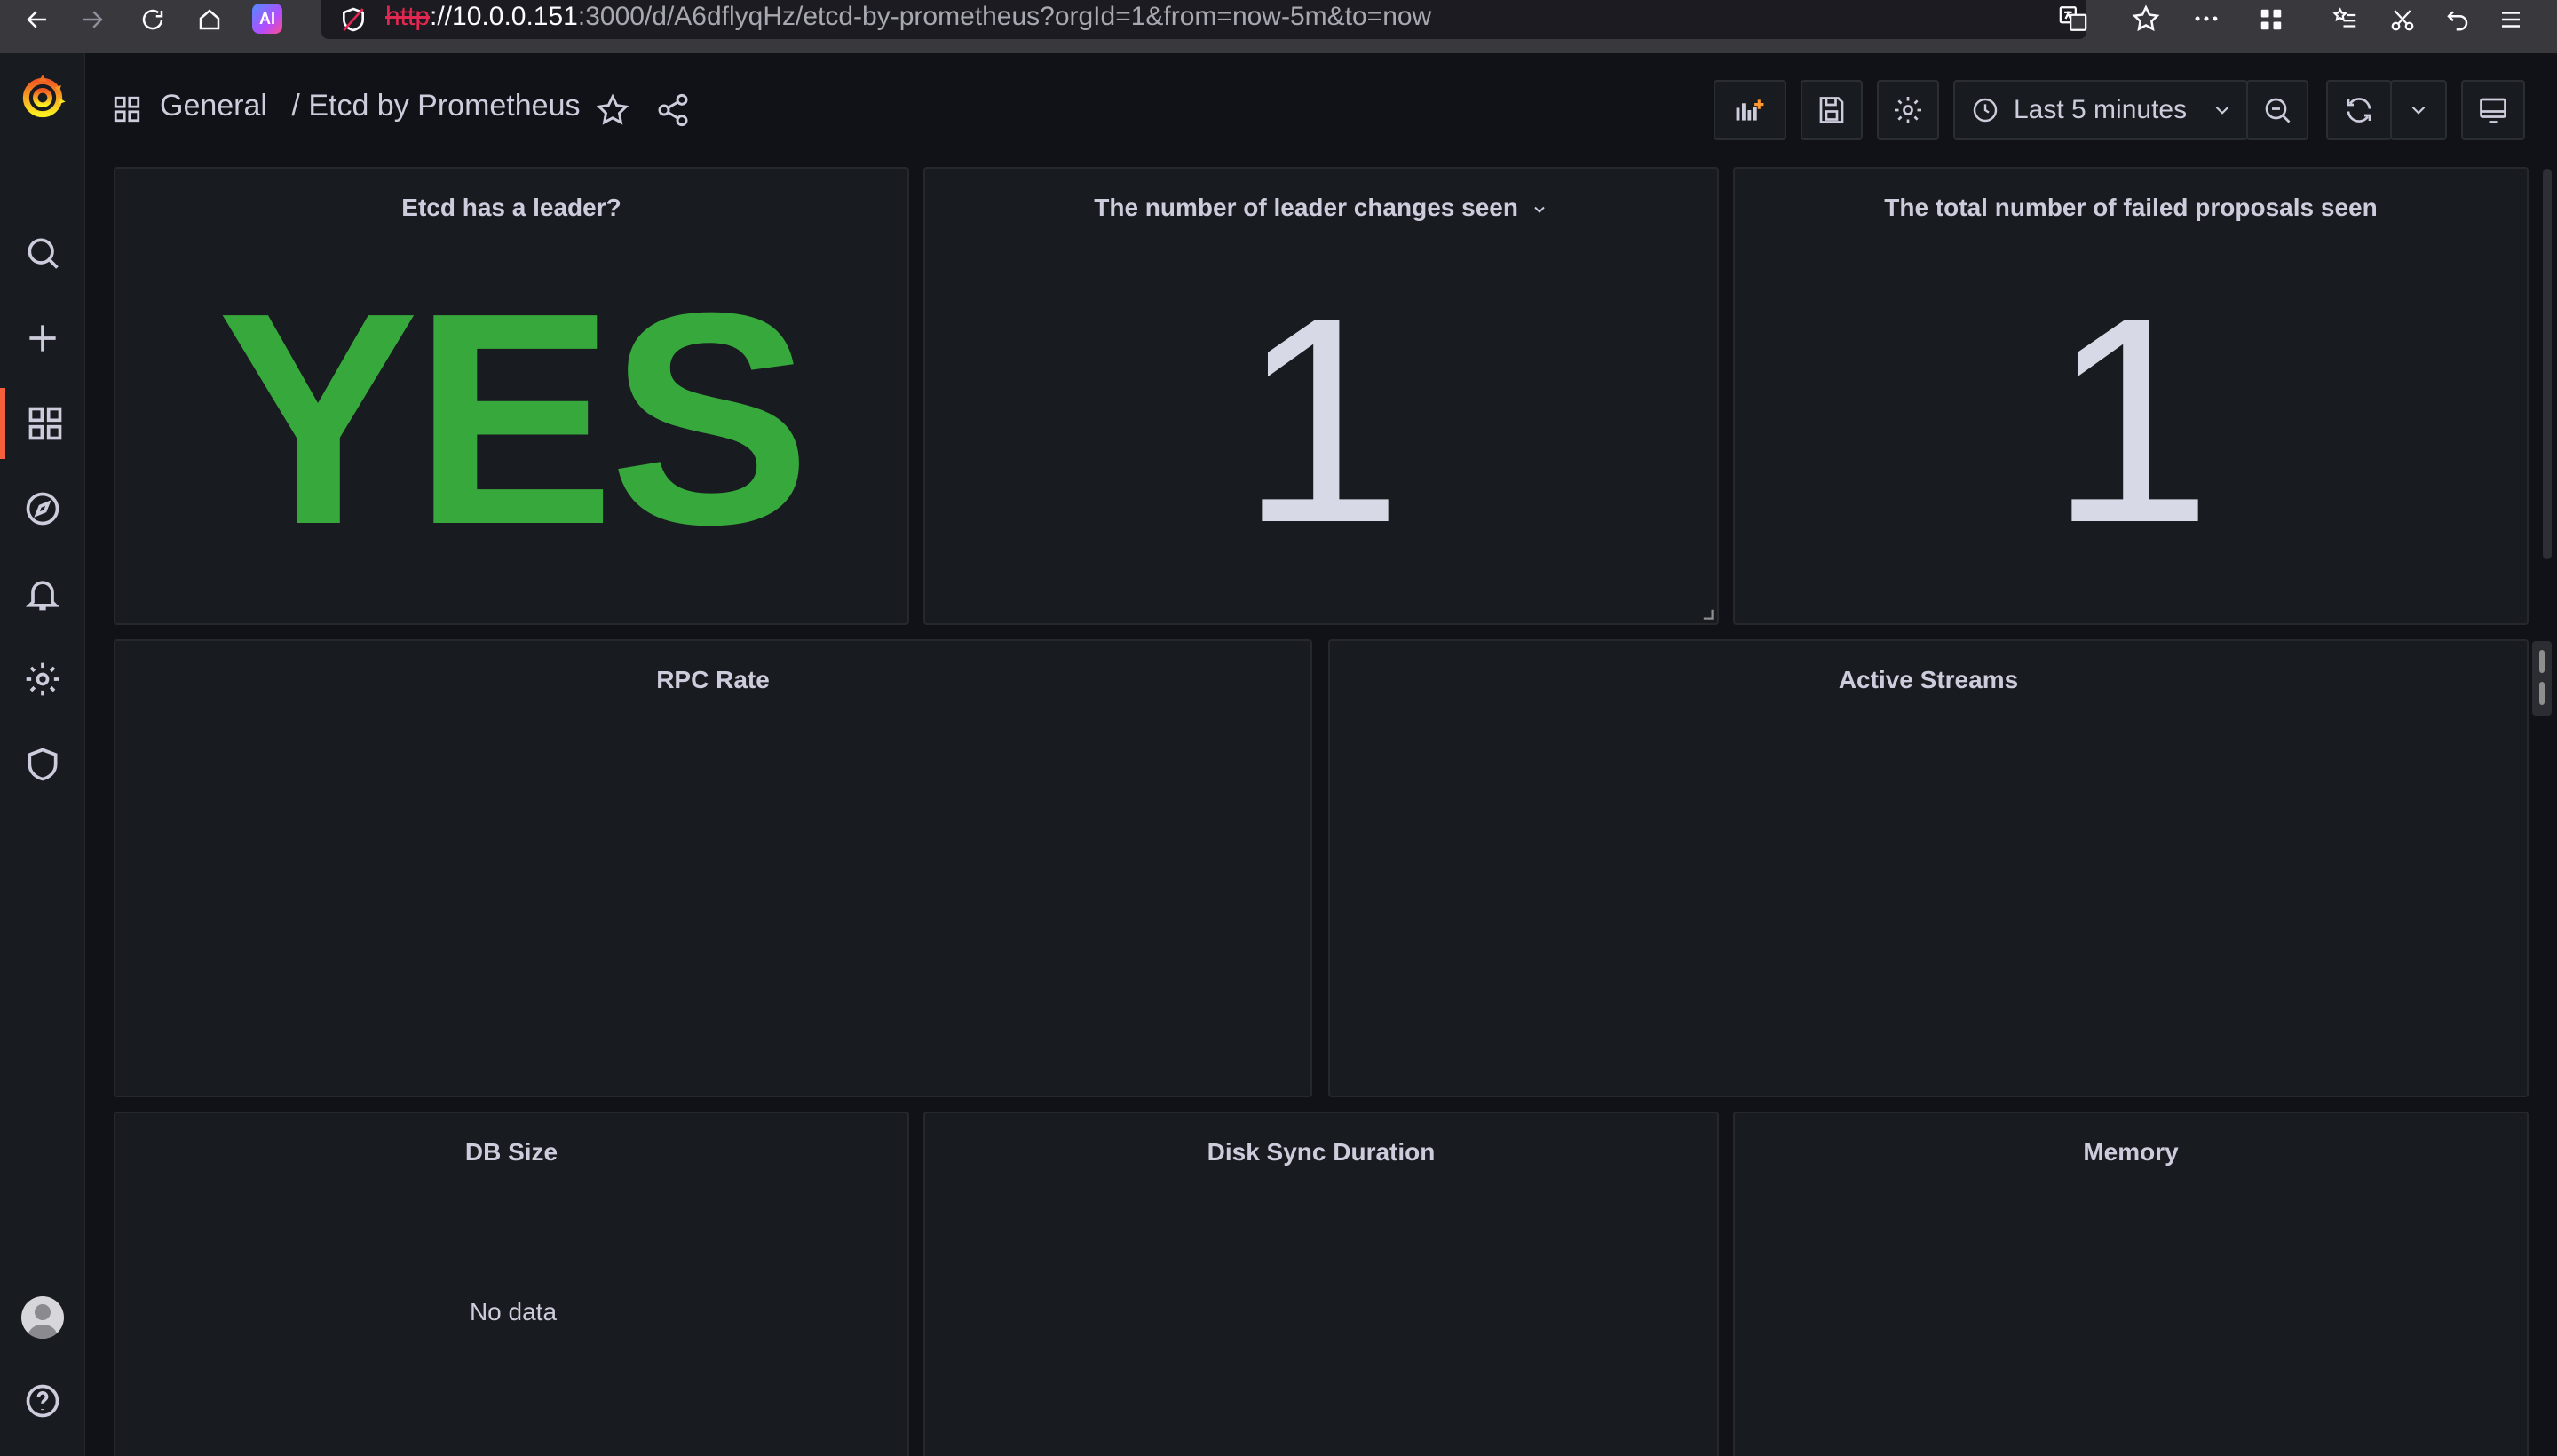  Describe the element at coordinates (127, 109) in the screenshot. I see `dashboard-apps-icon` at that location.